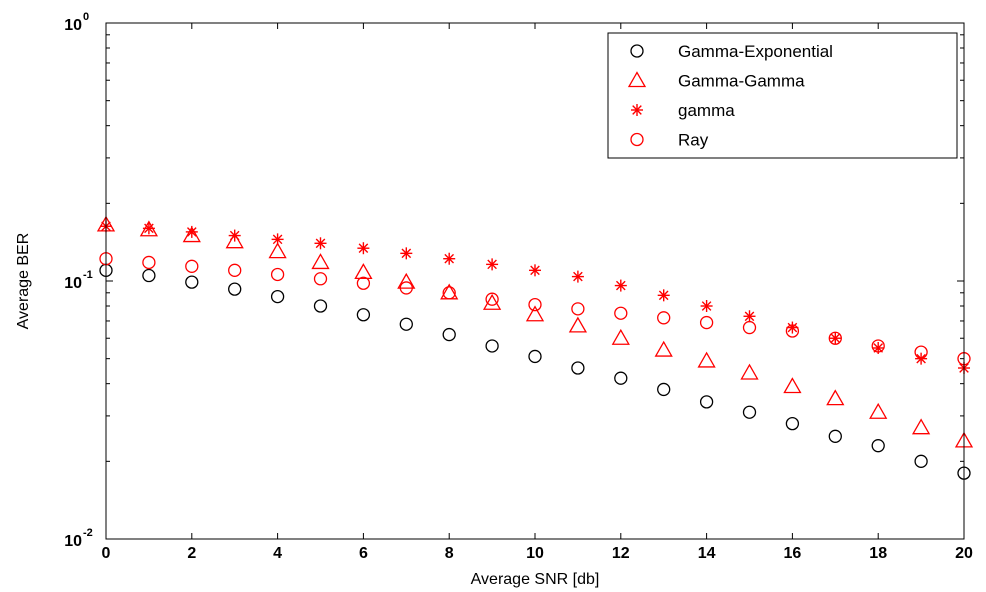  I want to click on x-tick-label: 10, so click(535, 553).